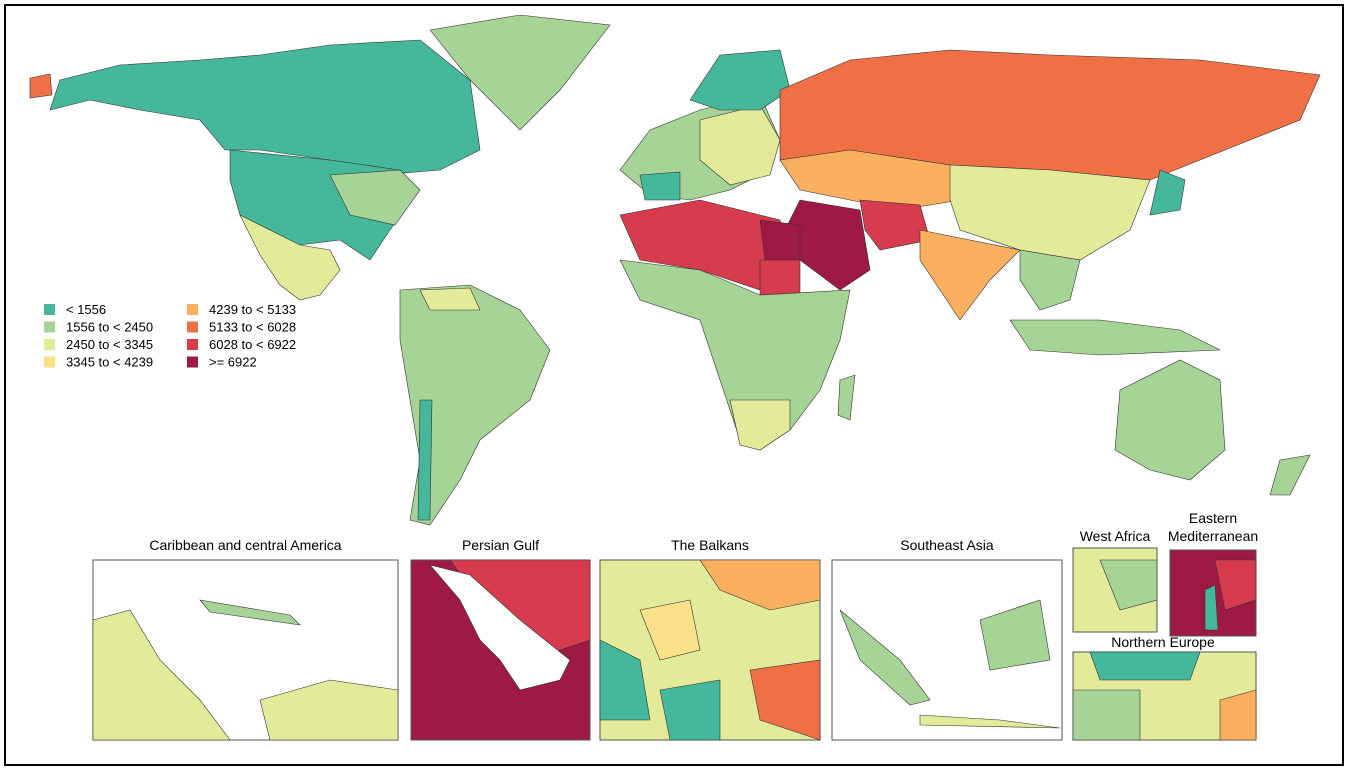  Describe the element at coordinates (375, 197) in the screenshot. I see `usa-east` at that location.